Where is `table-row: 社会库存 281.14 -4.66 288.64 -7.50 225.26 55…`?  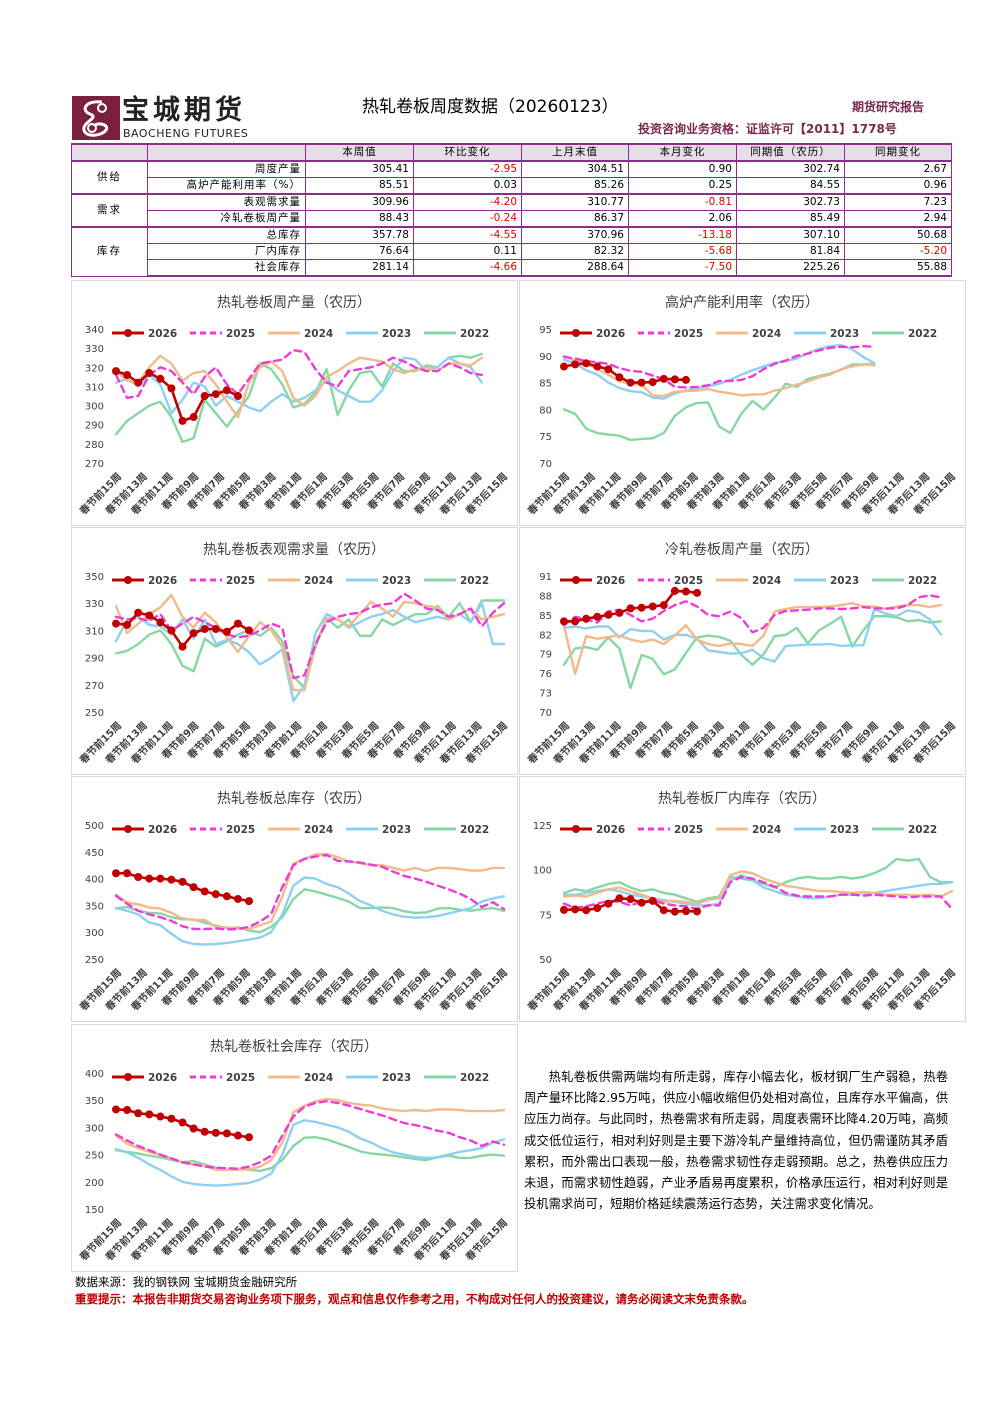
table-row: 社会库存 281.14 -4.66 288.64 -7.50 225.26 55… is located at coordinates (512, 268).